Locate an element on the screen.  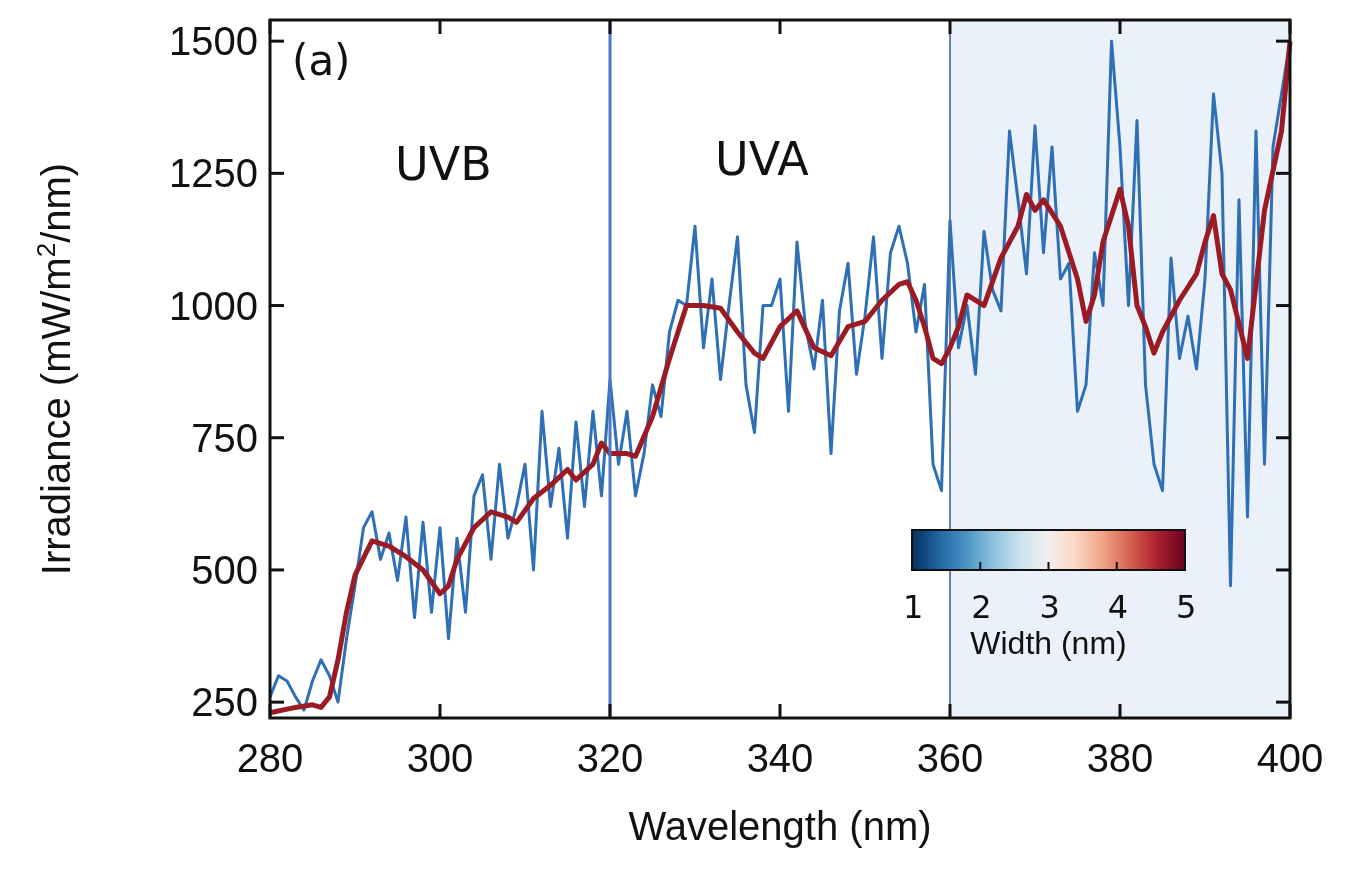
x-tick-label: 360 is located at coordinates (950, 758).